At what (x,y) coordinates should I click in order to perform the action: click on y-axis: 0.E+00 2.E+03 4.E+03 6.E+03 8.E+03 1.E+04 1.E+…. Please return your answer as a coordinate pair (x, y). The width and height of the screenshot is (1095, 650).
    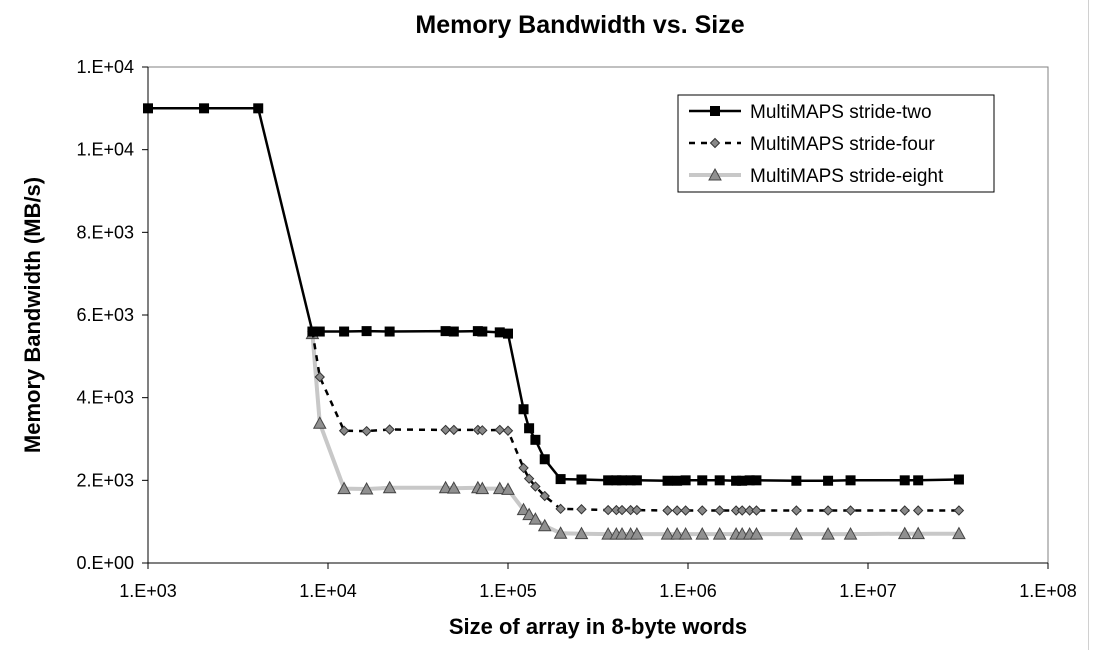
    Looking at the image, I should click on (112, 315).